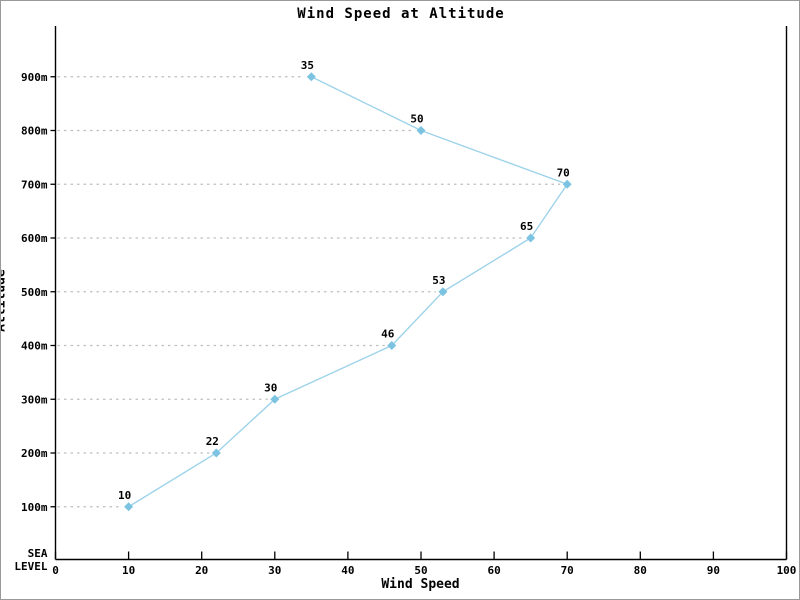  I want to click on y-tick-label: 700m, so click(34, 184).